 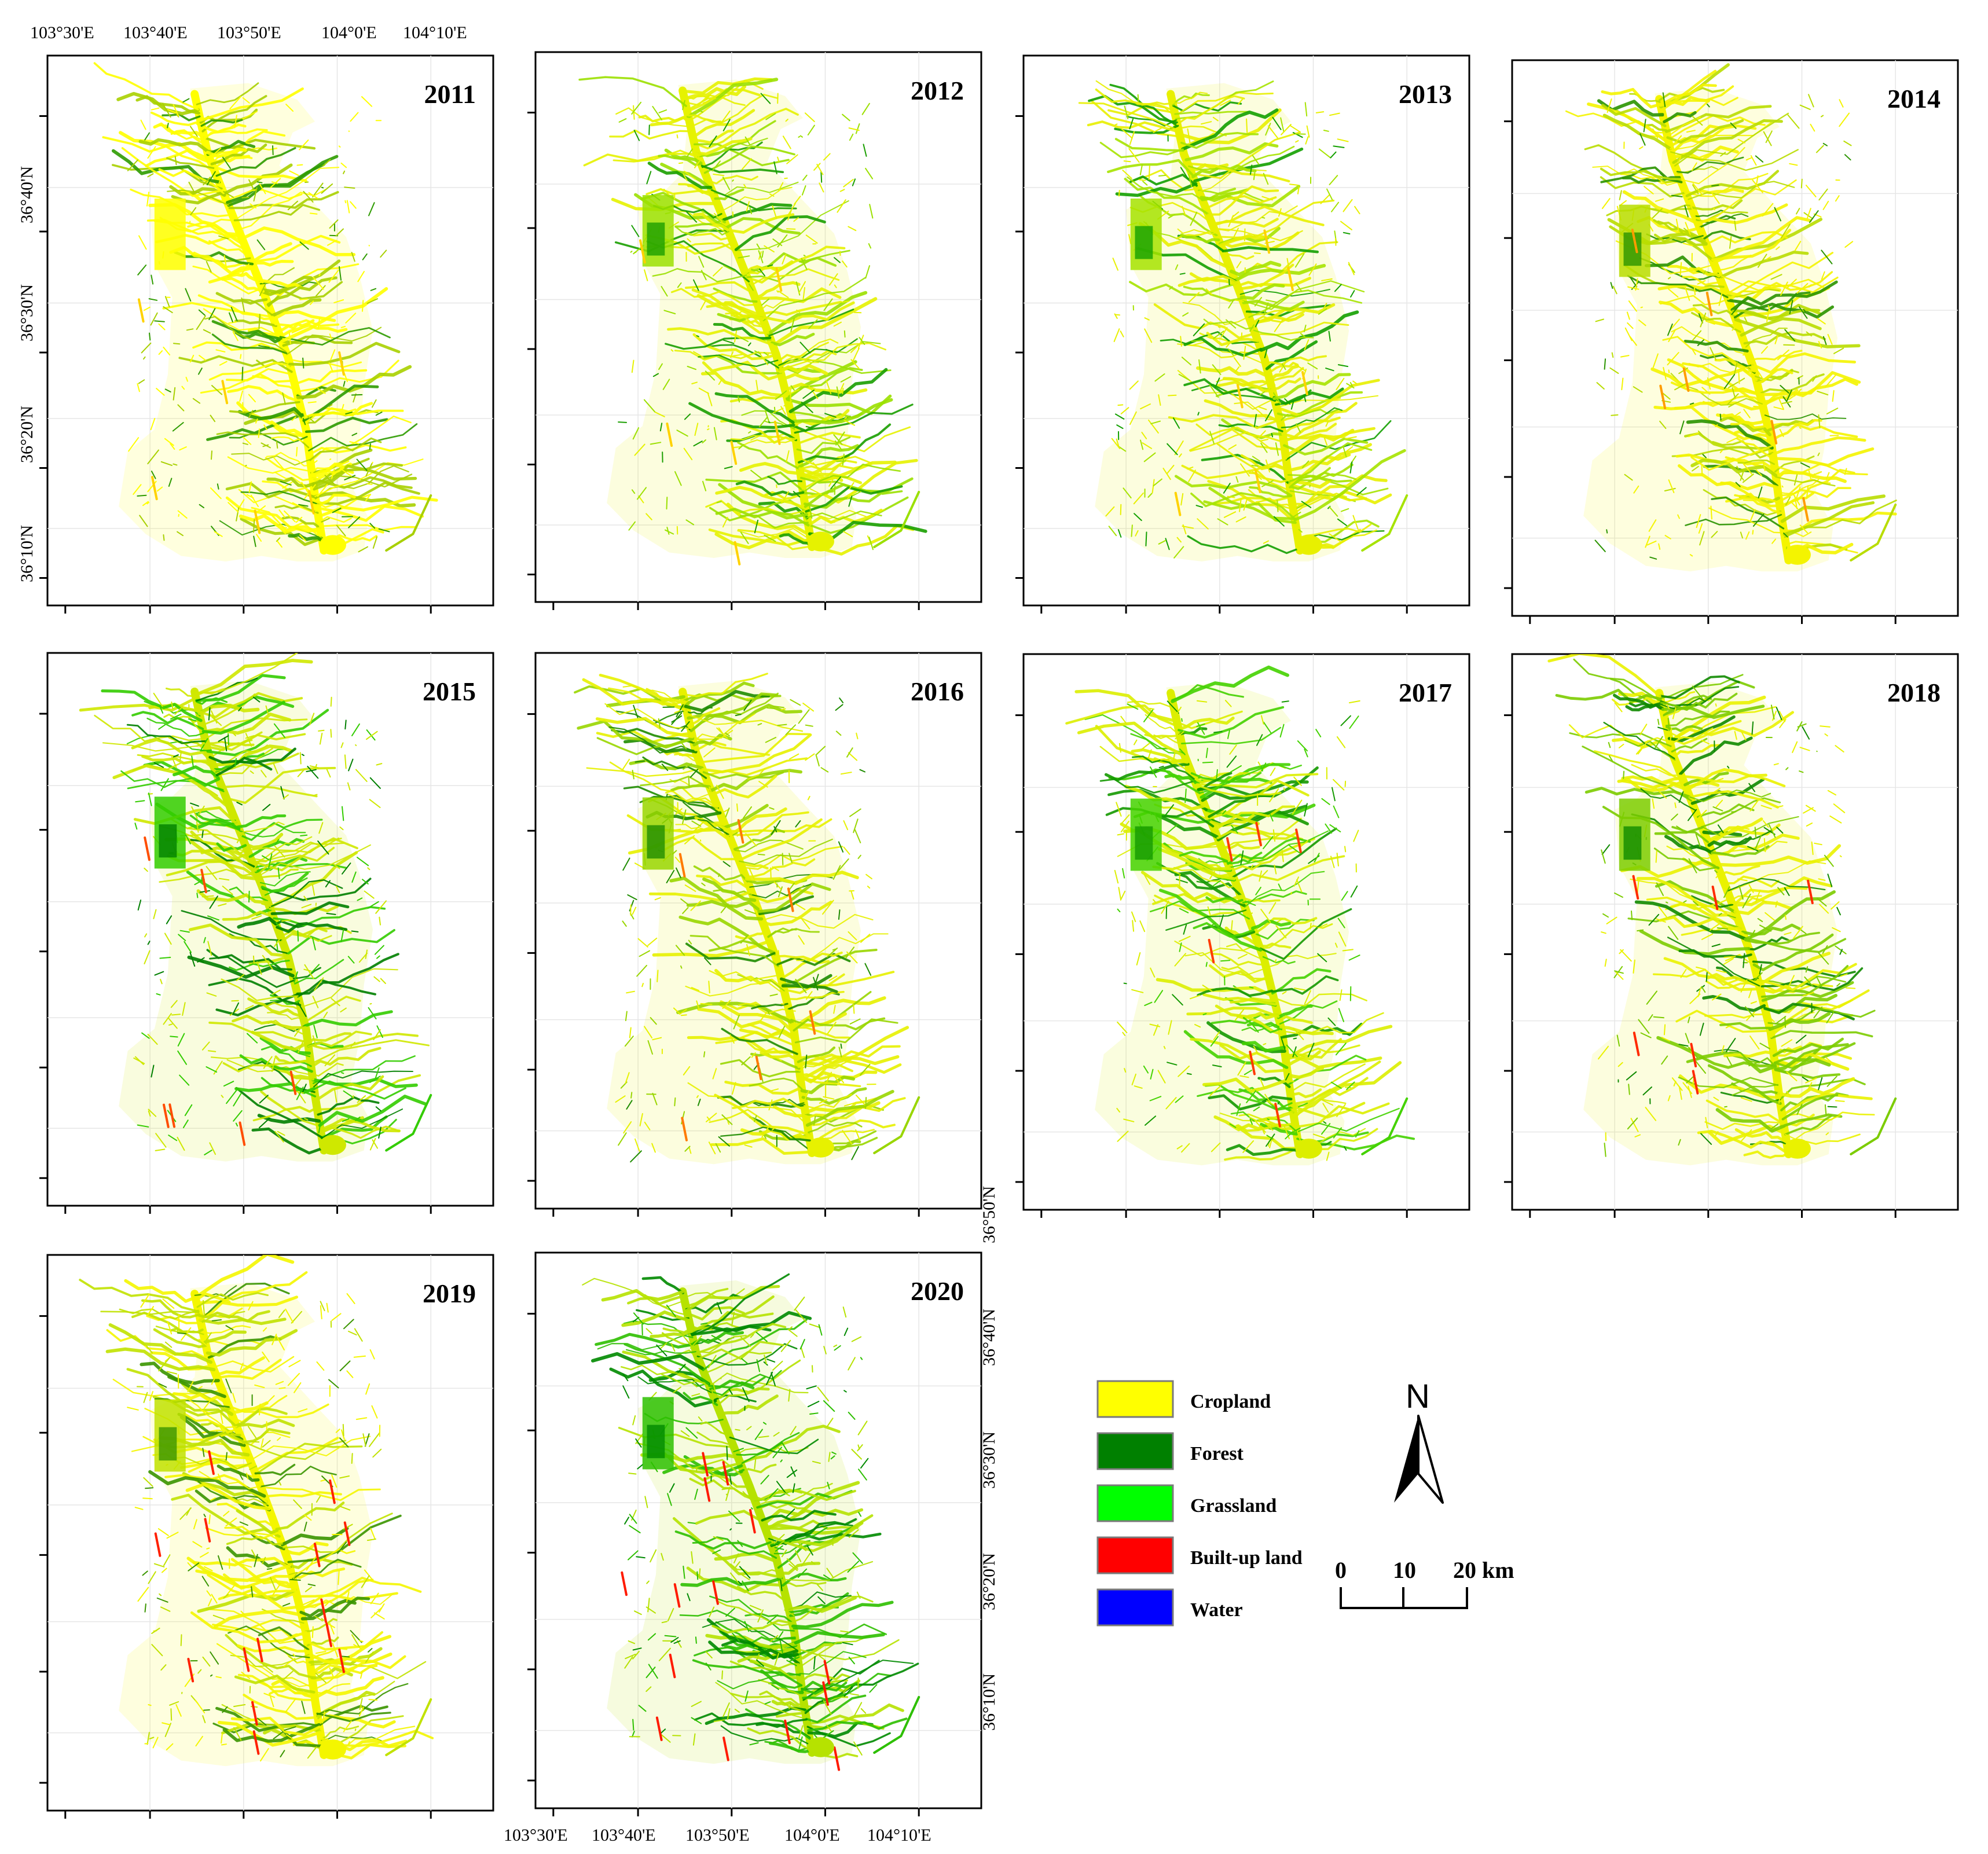 I want to click on map-panel-2011: 2011, so click(x=266, y=334).